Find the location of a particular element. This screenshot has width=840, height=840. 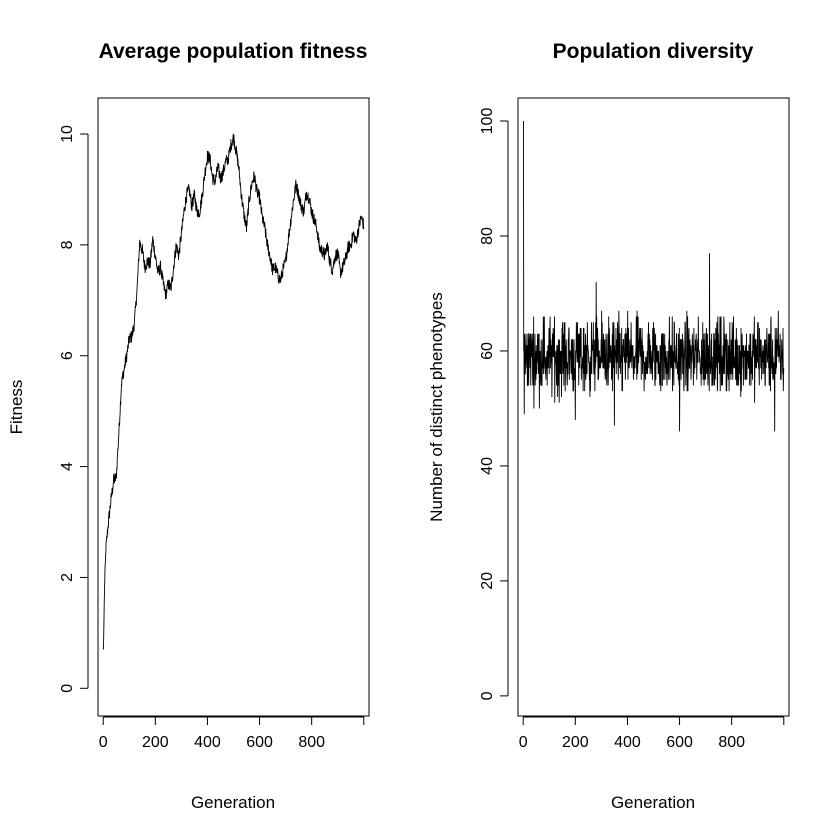

diversity-chart-title: Population diversity is located at coordinates (653, 51).